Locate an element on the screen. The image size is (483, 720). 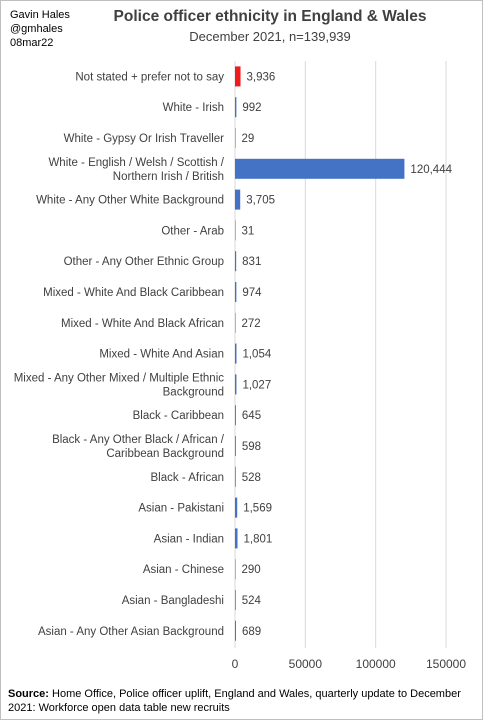
data-label: 1,569 is located at coordinates (257, 509).